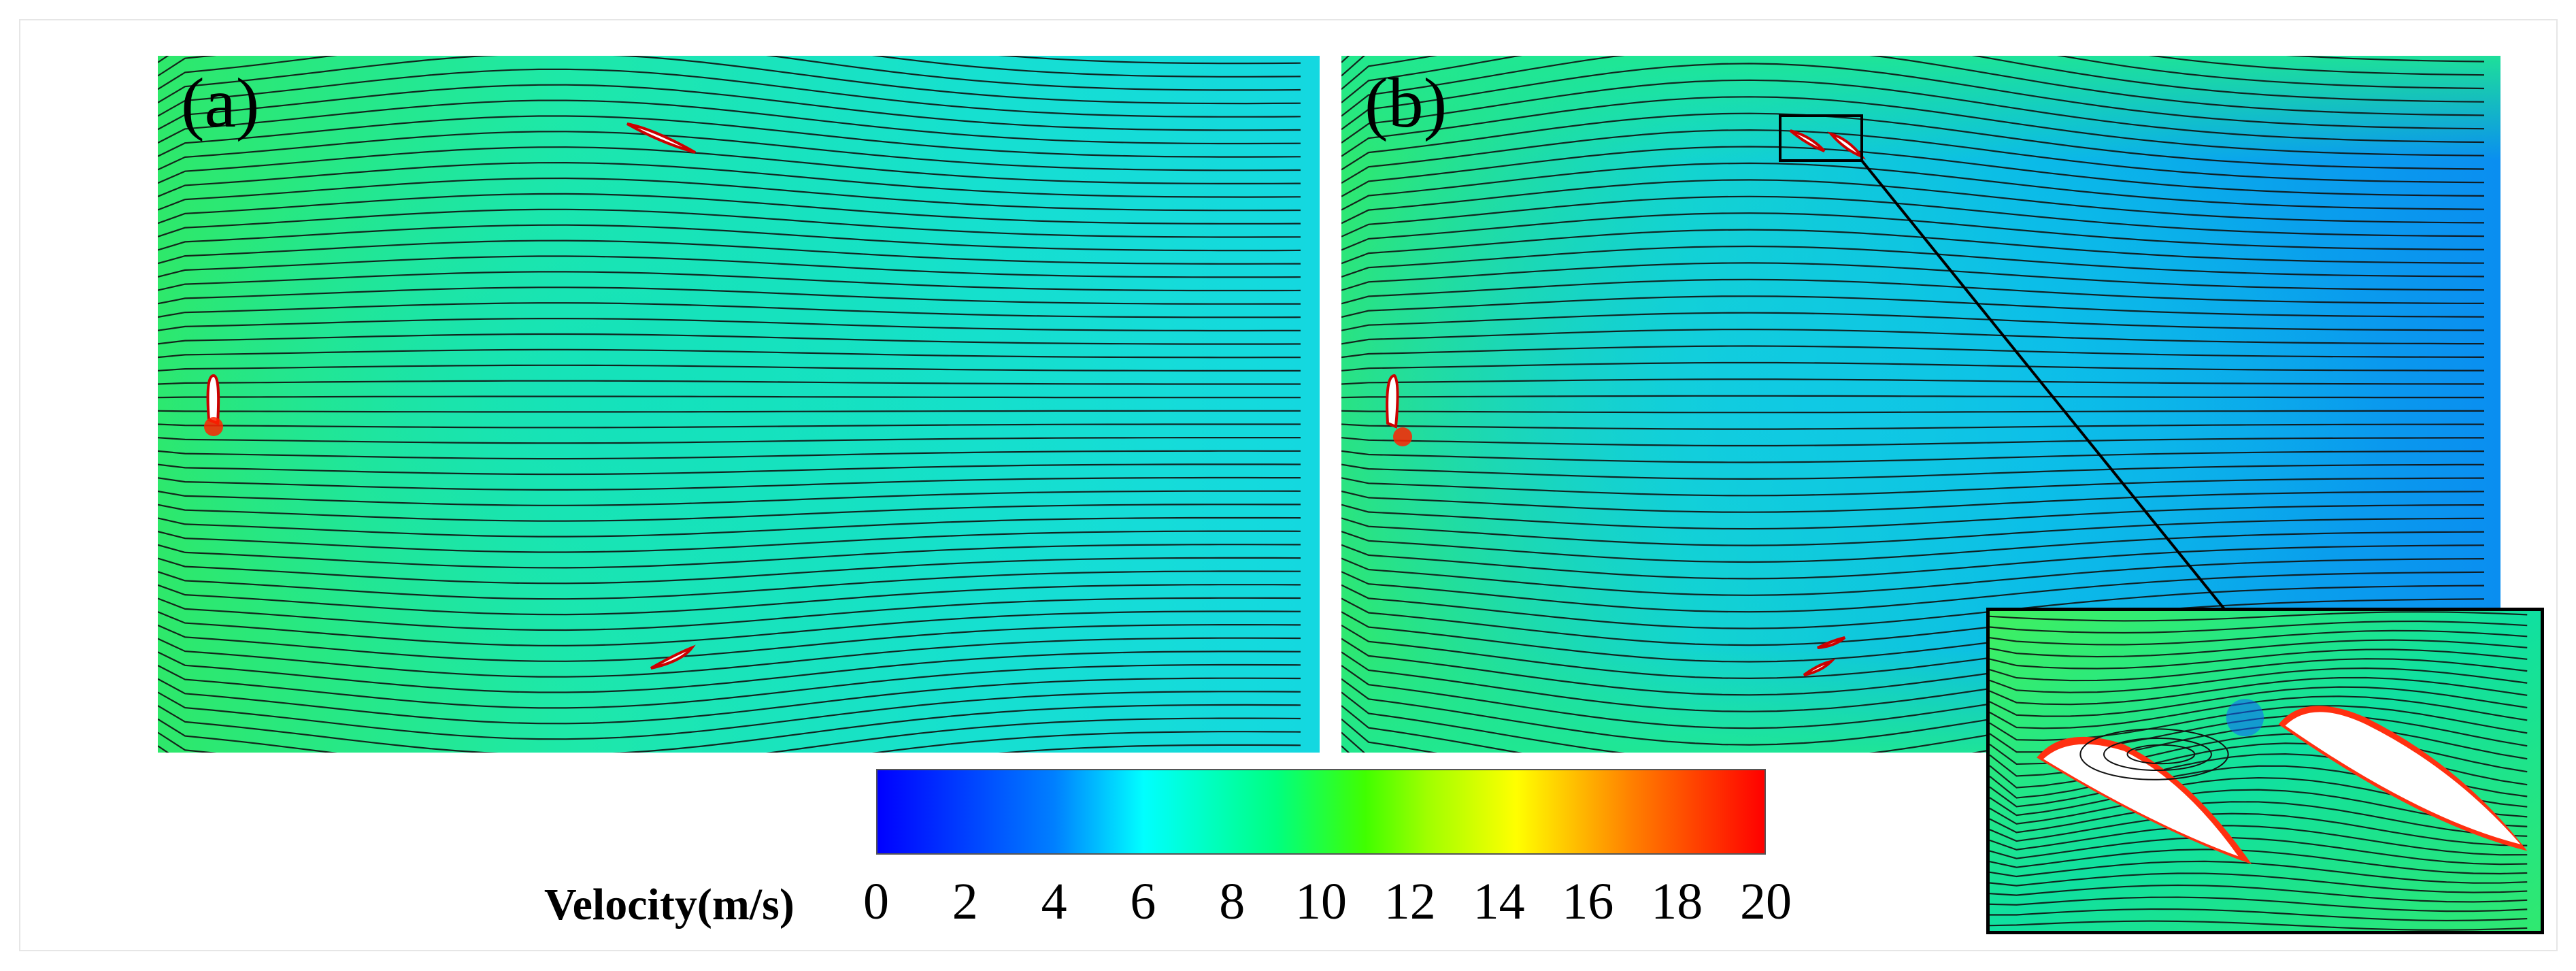 This screenshot has height=971, width=2576. Describe the element at coordinates (1821, 138) in the screenshot. I see `panel-b-zoom-box` at that location.